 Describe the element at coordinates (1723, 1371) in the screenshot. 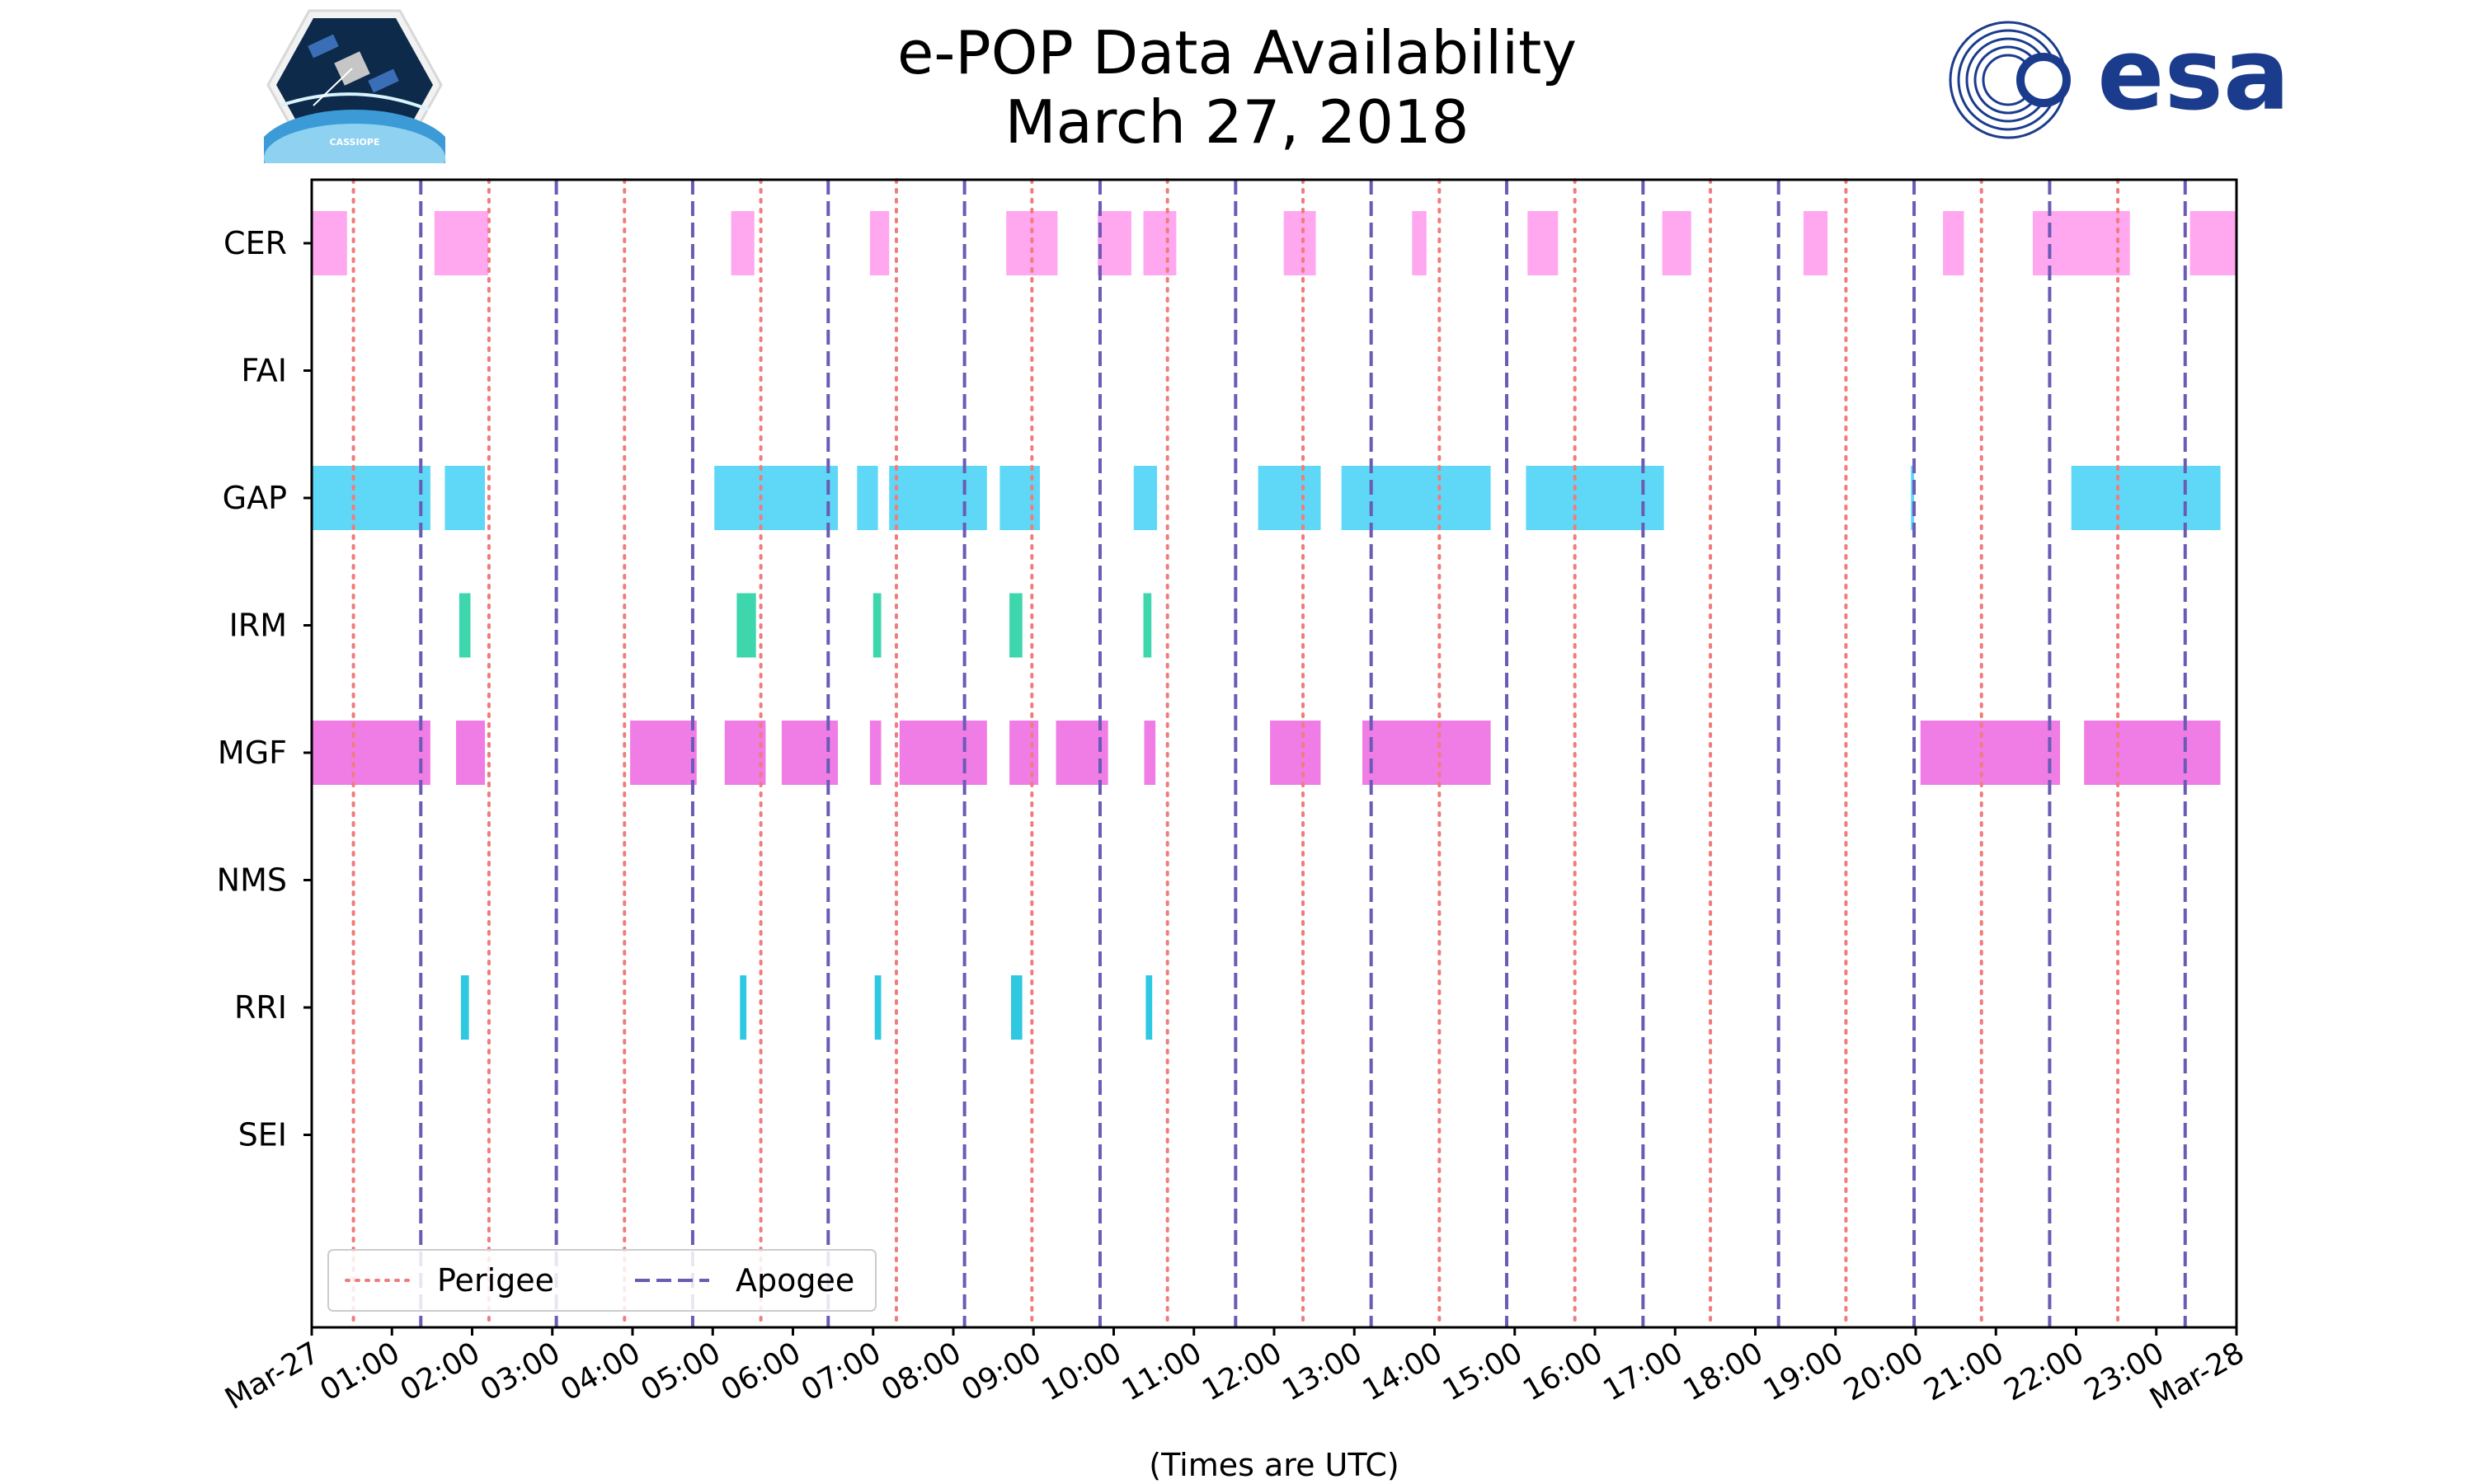

I see `x-tick-label-18: 18:00` at that location.